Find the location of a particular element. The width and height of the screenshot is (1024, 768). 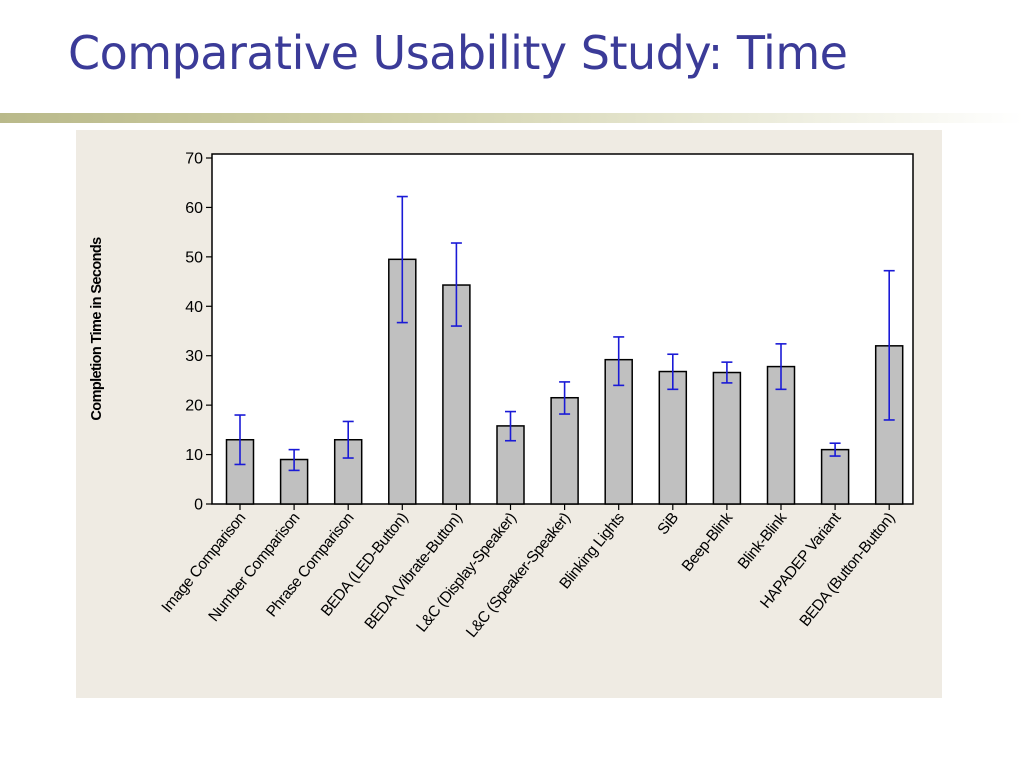

y-tick-label: 70 is located at coordinates (194, 159).